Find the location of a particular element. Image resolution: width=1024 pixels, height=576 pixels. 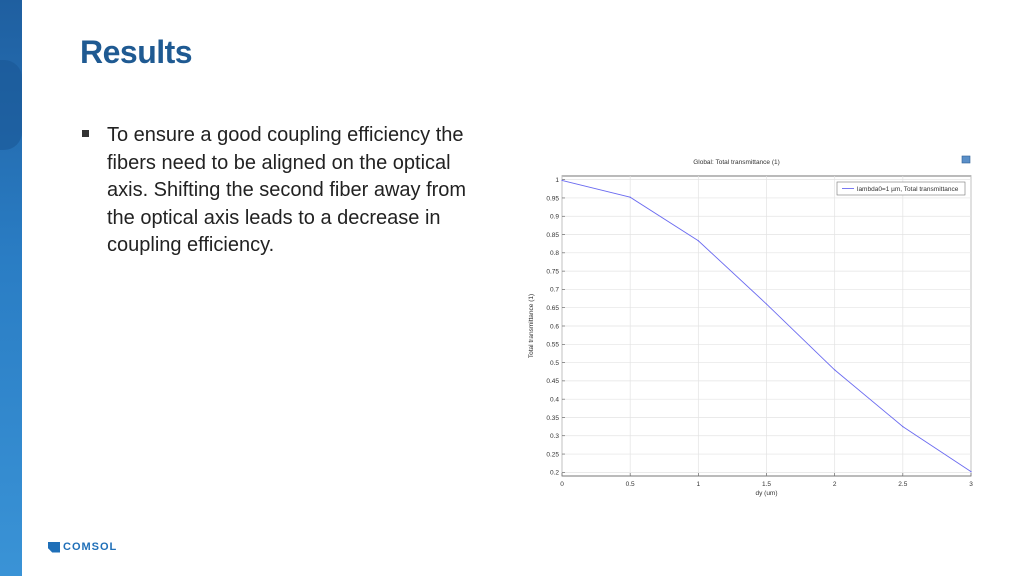

x-tick-label: 0 is located at coordinates (562, 484).